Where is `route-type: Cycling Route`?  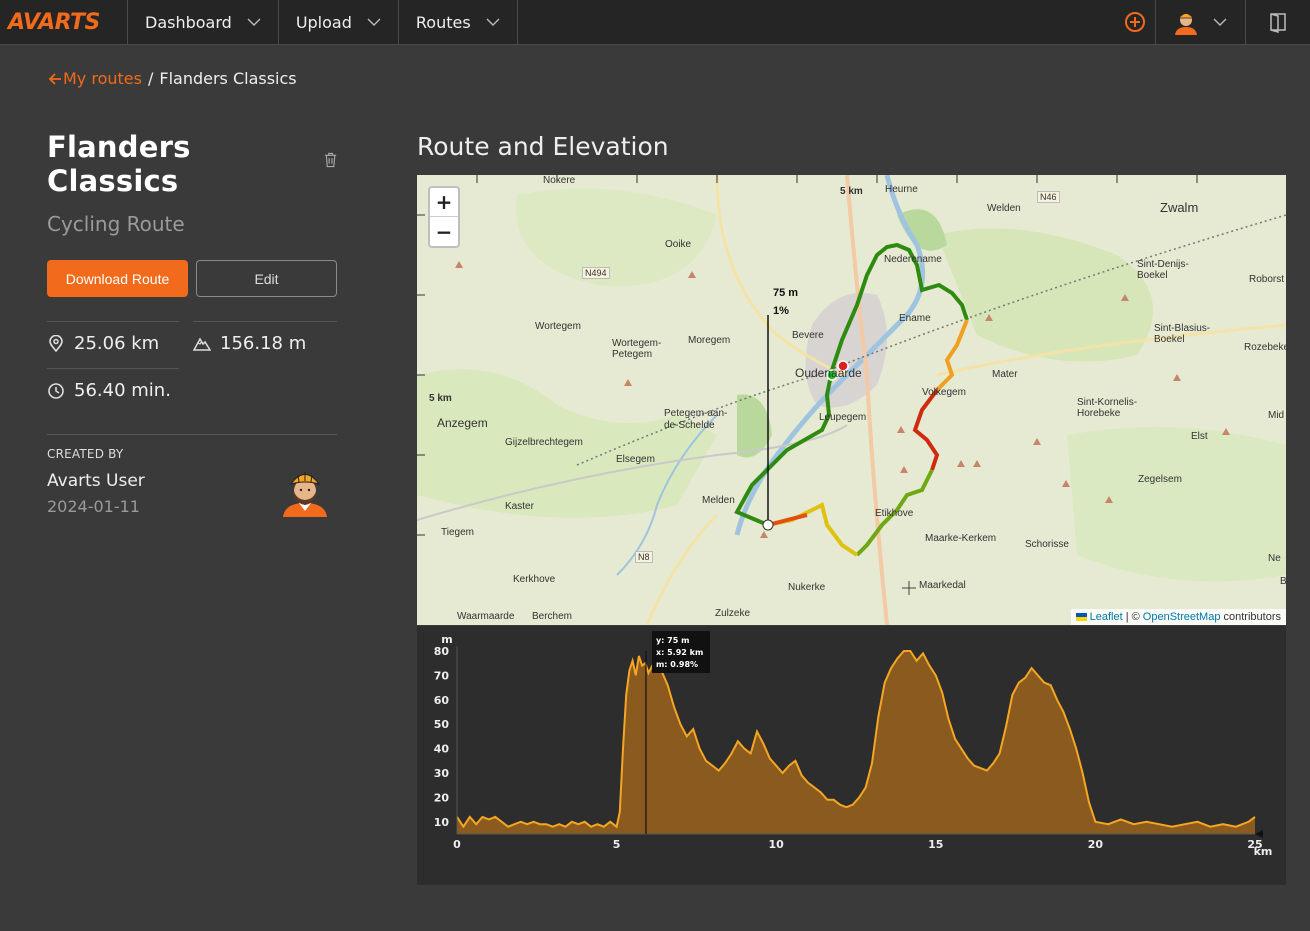
route-type: Cycling Route is located at coordinates (116, 224).